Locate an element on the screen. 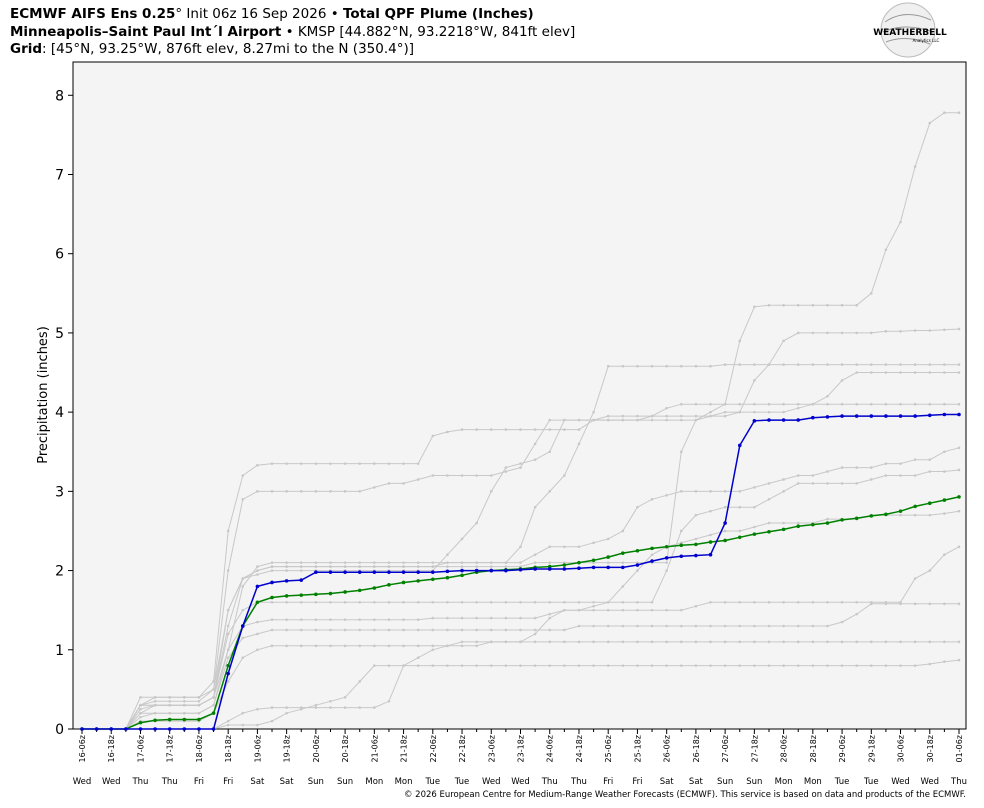  weekday-label: Tue is located at coordinates (842, 782).